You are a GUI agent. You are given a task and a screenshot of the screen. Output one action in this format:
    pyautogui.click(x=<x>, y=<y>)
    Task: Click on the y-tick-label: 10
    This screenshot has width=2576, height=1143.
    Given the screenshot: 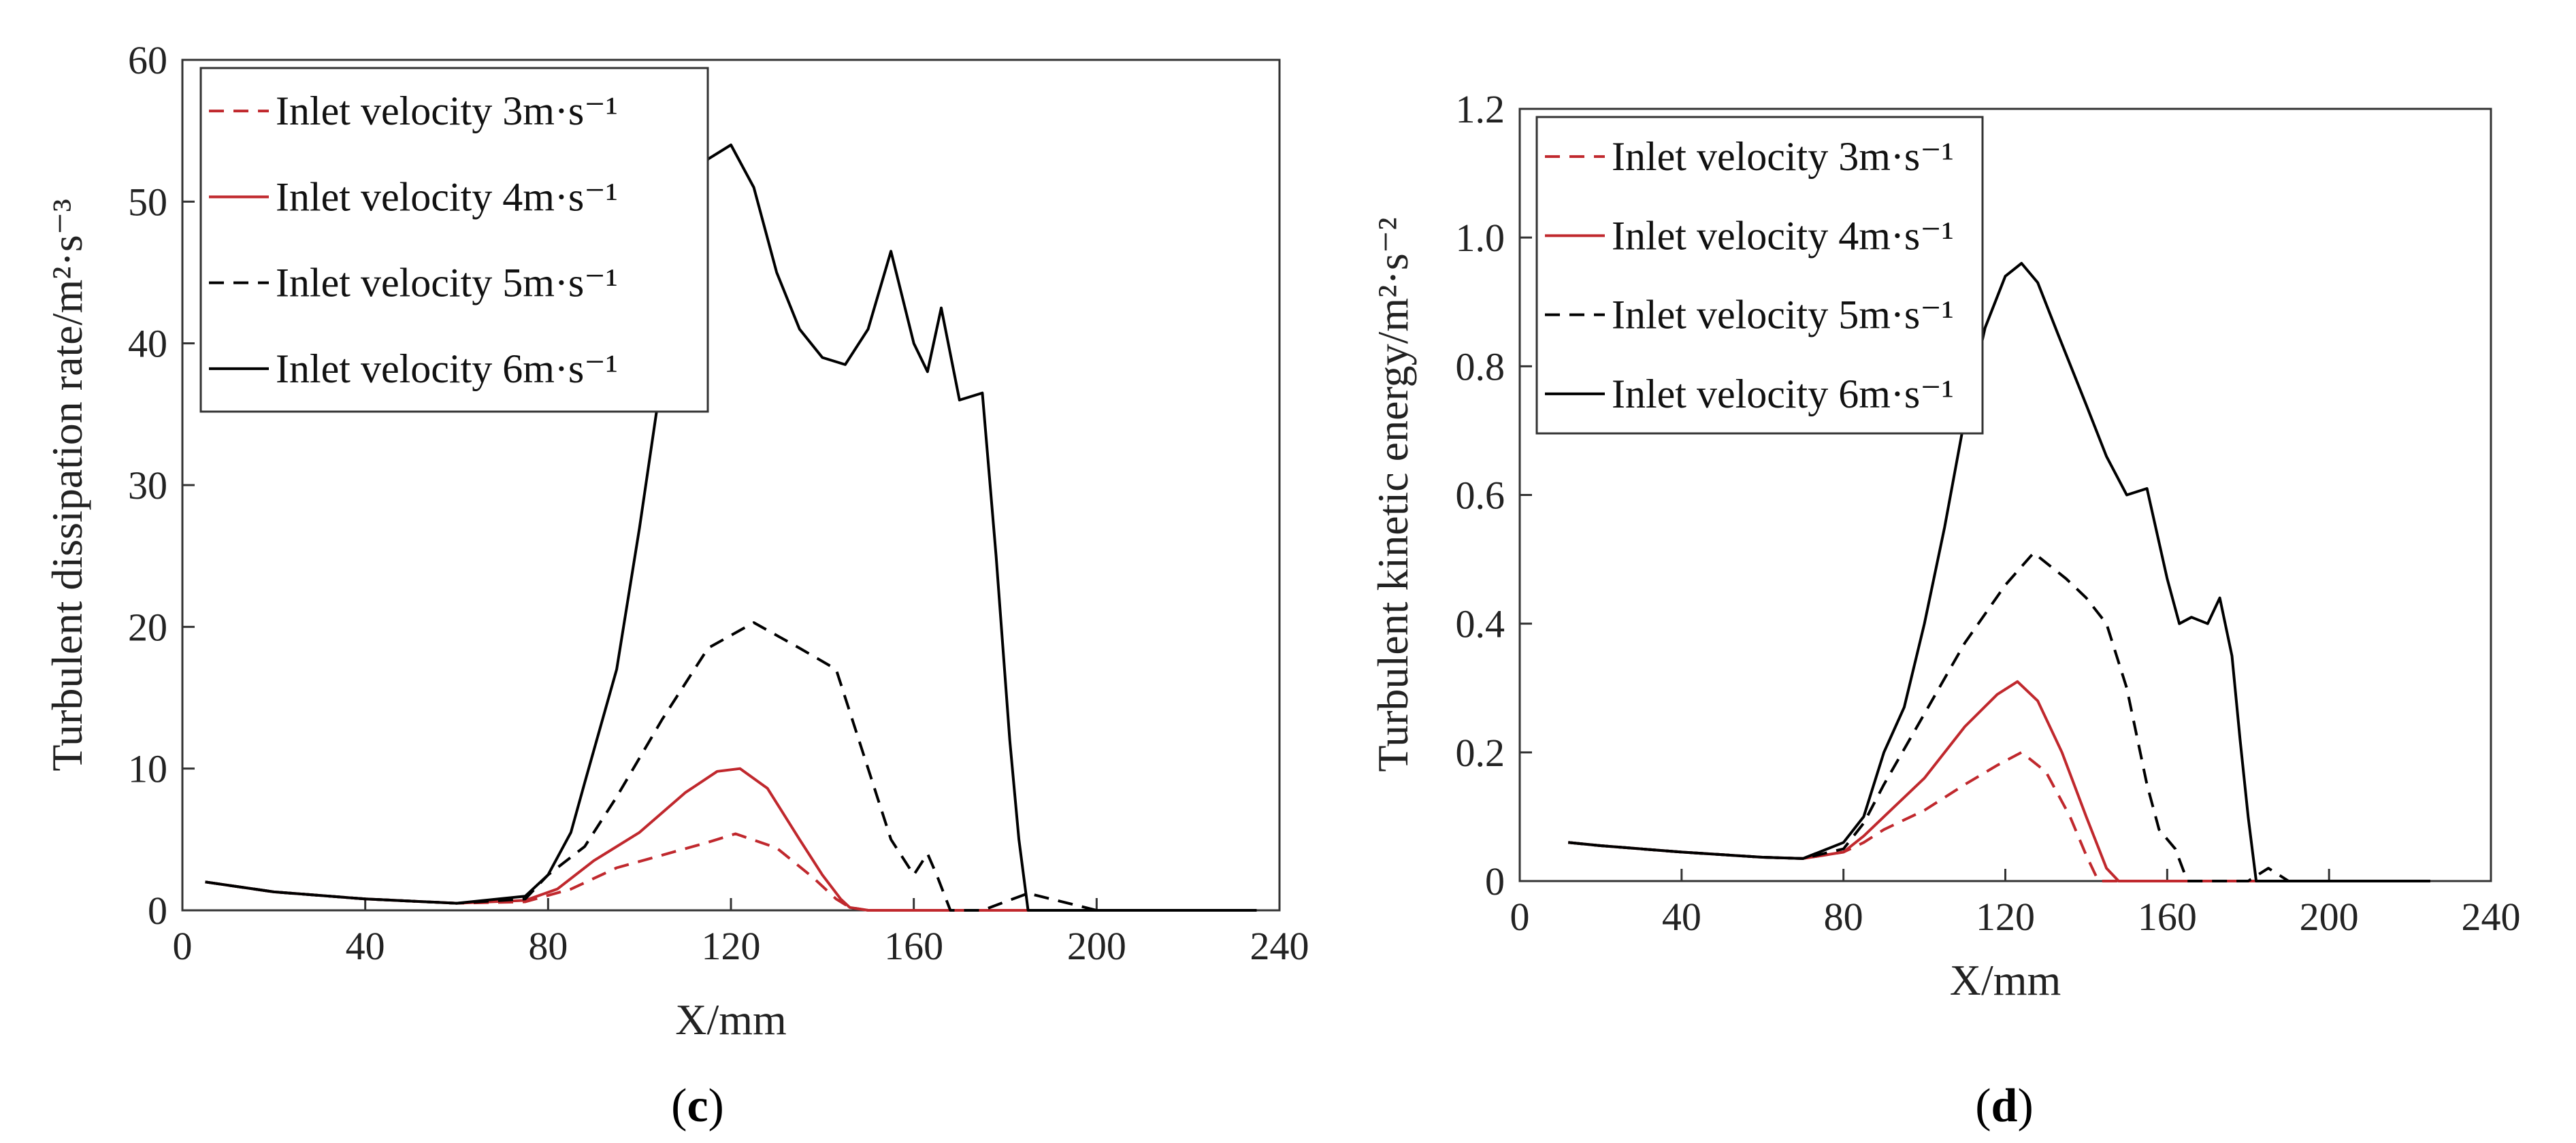 What is the action you would take?
    pyautogui.click(x=147, y=769)
    